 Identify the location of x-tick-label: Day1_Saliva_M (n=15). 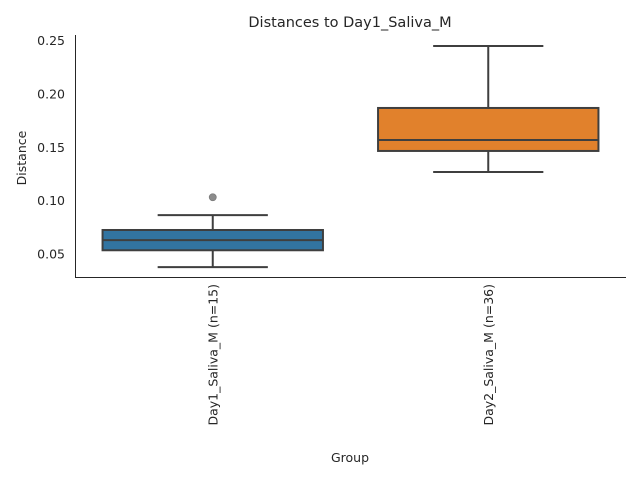
(212, 355).